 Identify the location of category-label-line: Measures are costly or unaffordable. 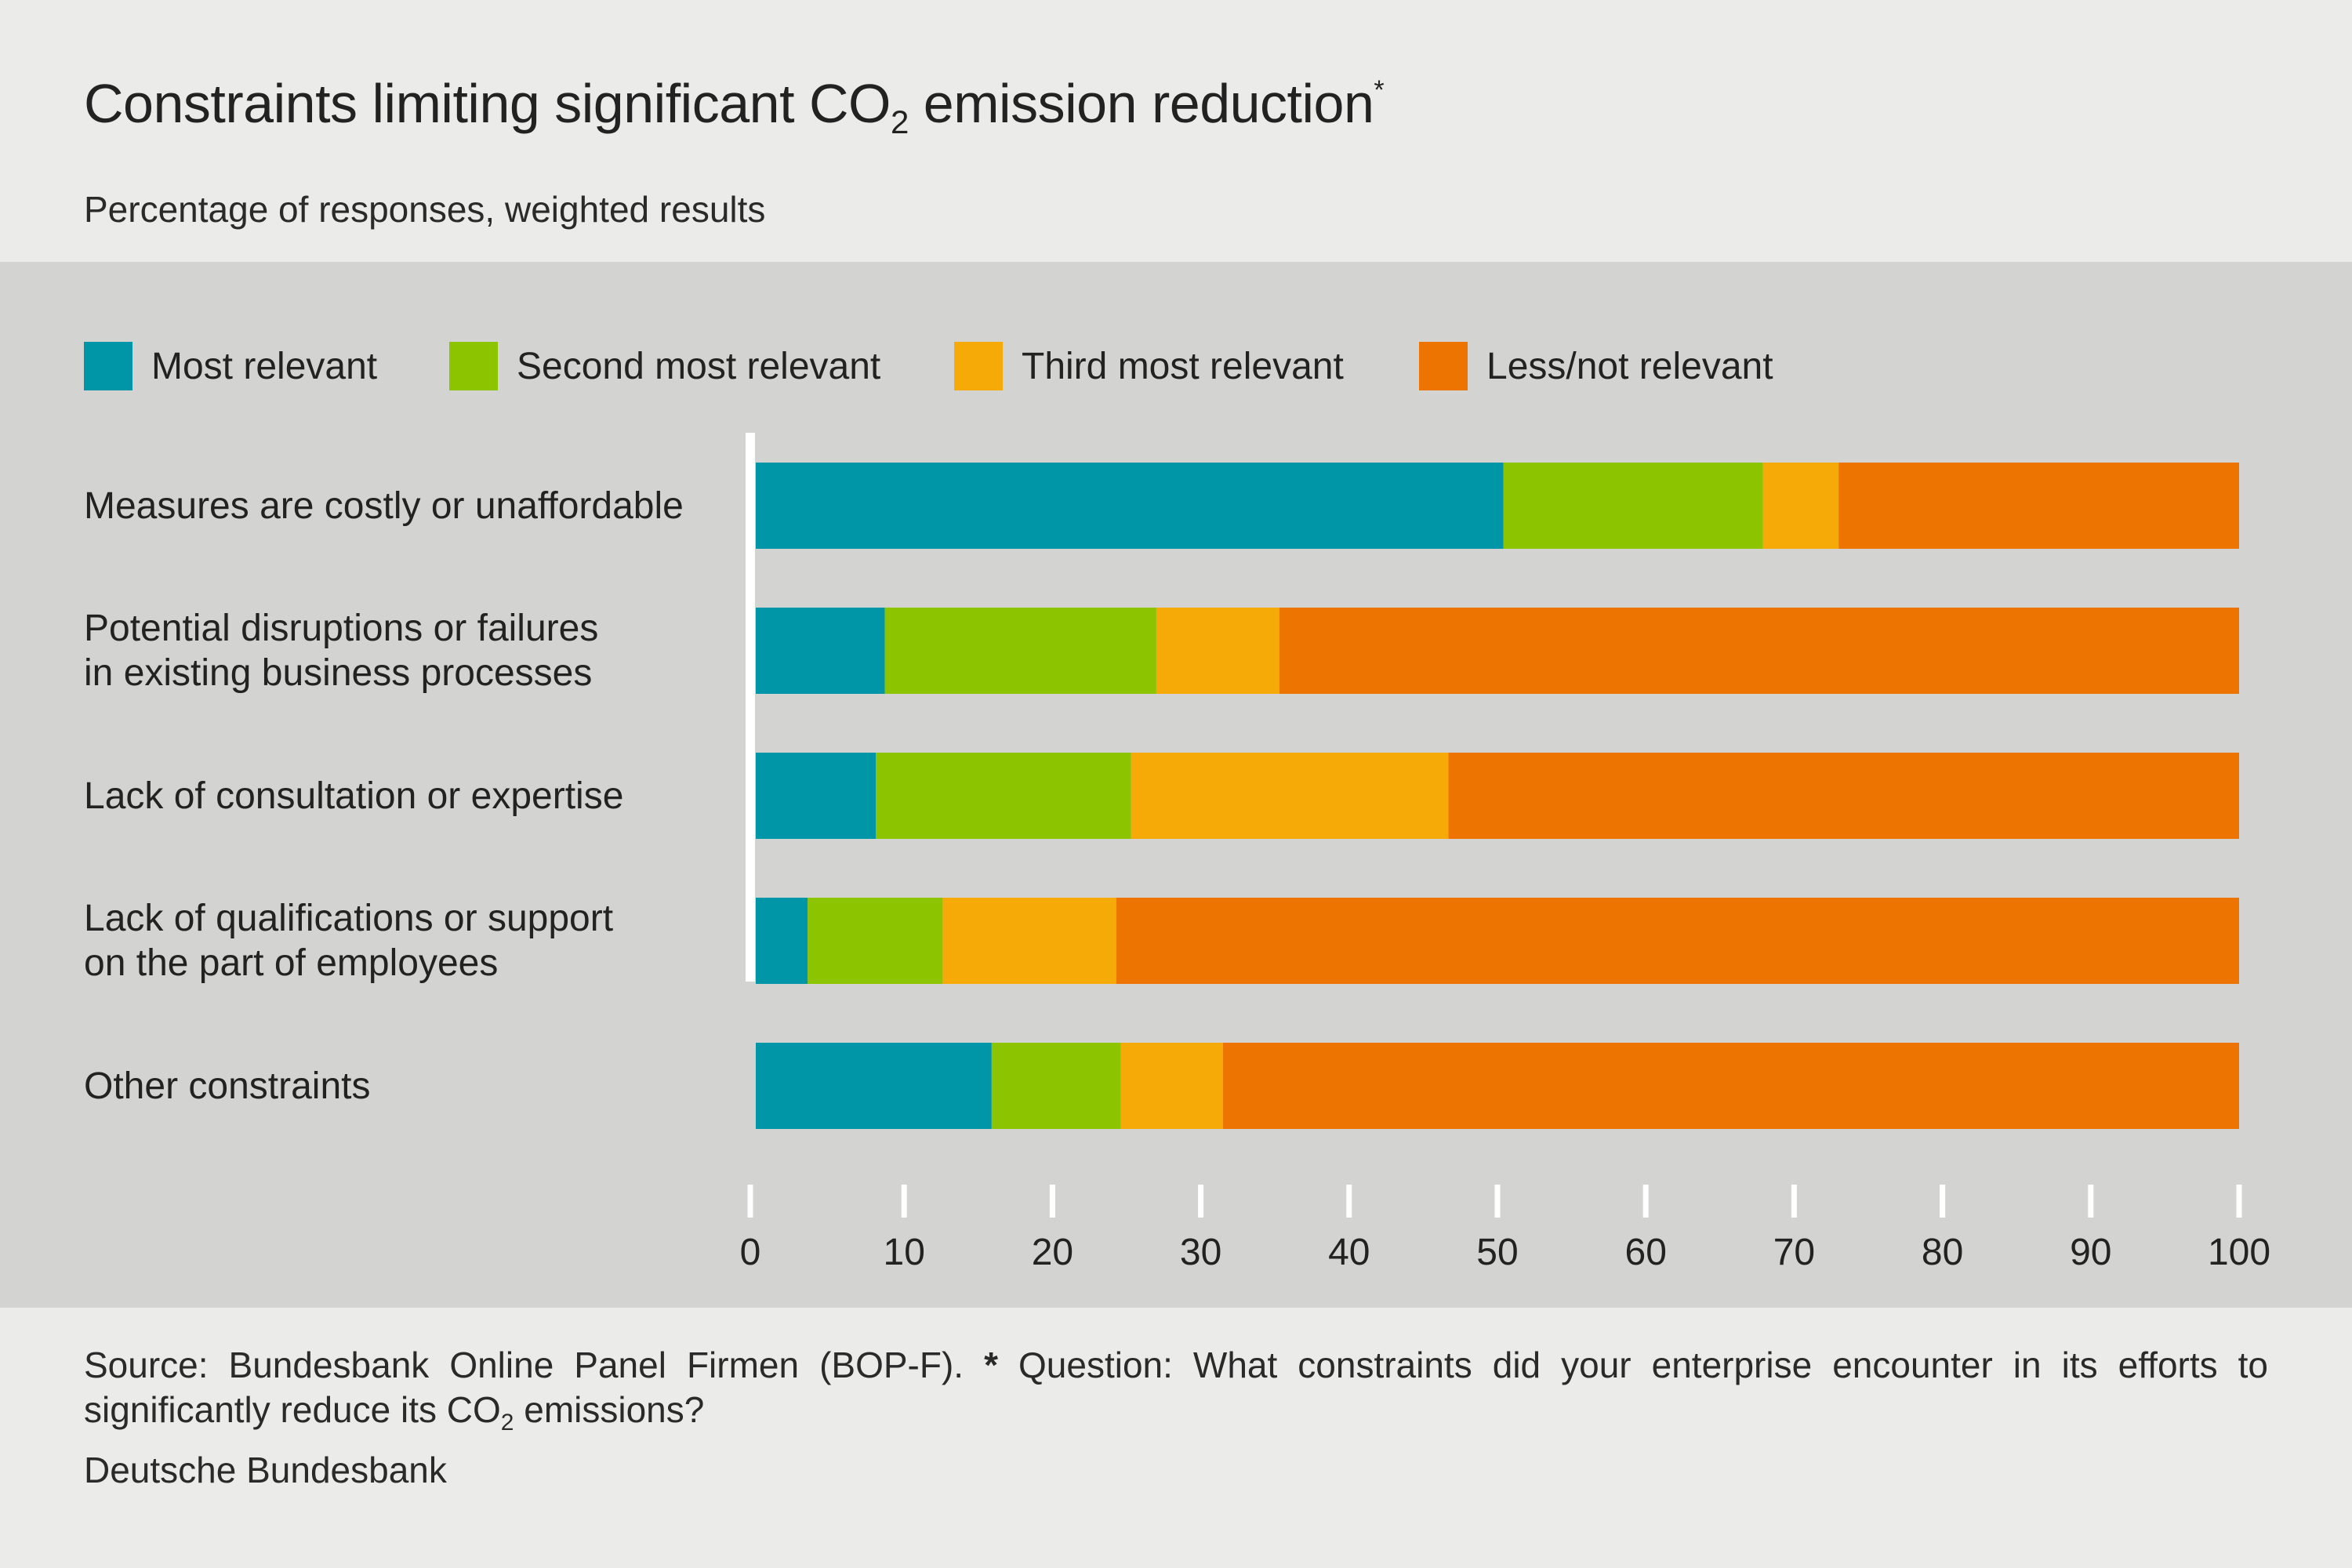
(384, 506).